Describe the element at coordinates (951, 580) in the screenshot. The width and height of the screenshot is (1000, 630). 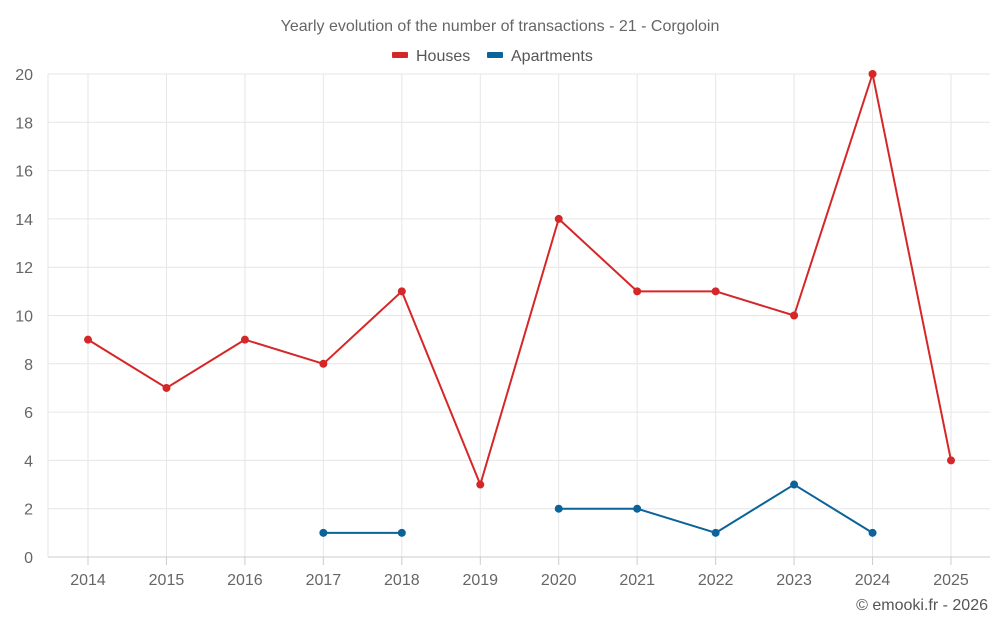
I see `x-tick-label: 2025` at that location.